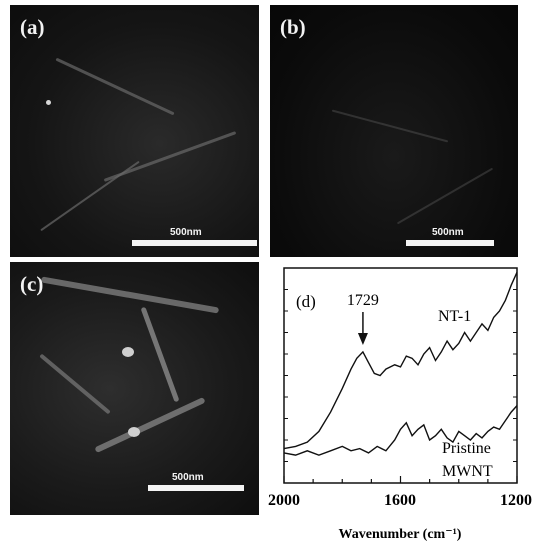 This screenshot has height=549, width=548. What do you see at coordinates (362, 339) in the screenshot?
I see `peak-annotation-arrowhead` at bounding box center [362, 339].